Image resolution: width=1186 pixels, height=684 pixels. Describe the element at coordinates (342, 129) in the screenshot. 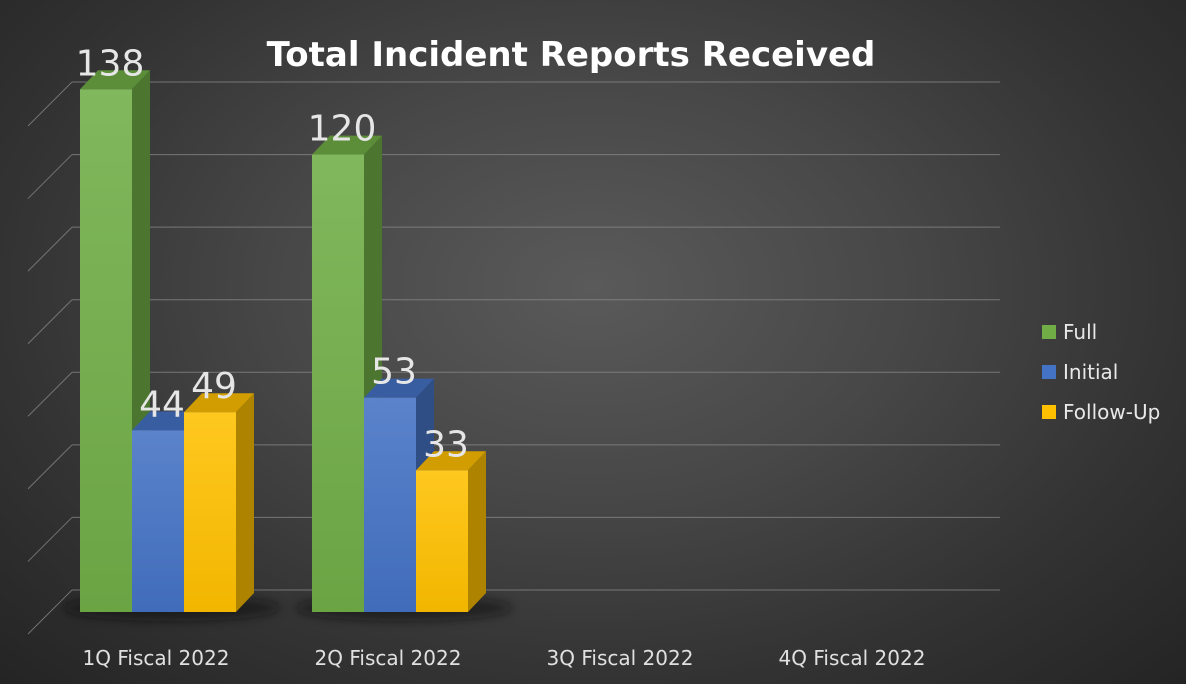

I see `data-label: 120` at that location.